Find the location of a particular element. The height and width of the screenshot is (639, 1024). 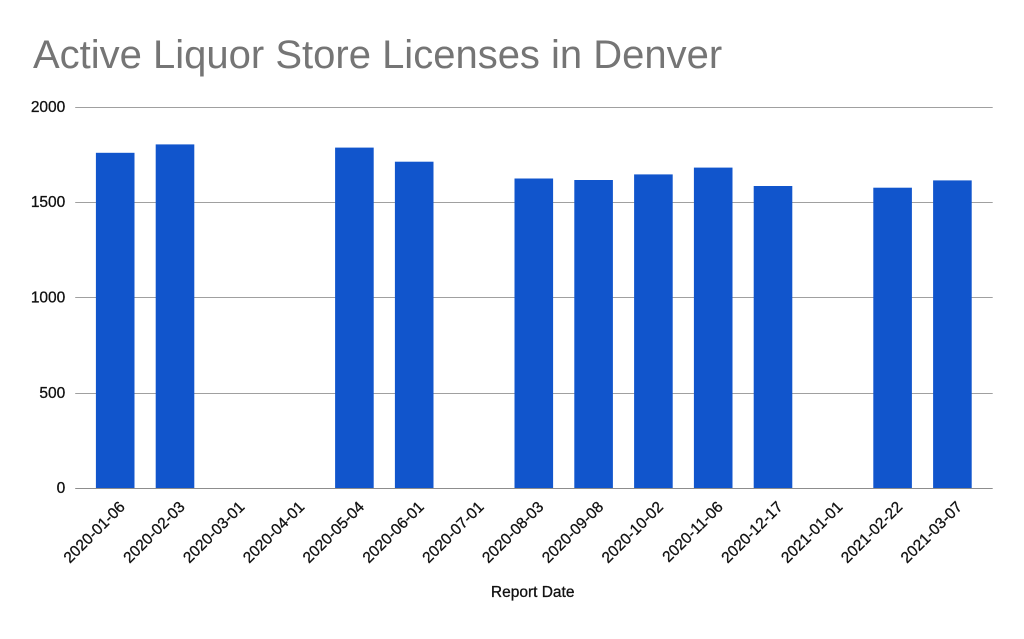

svg-text: 500 is located at coordinates (52, 393).